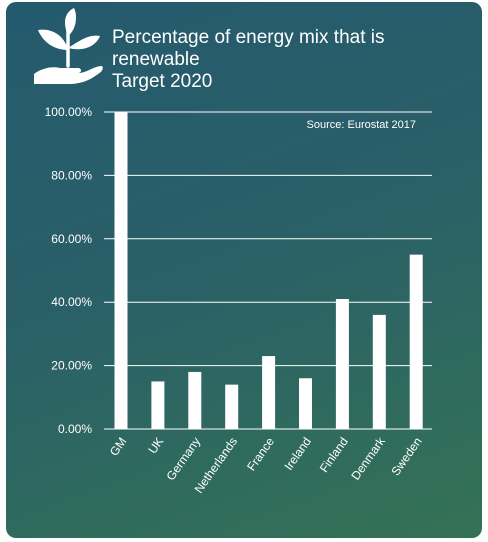 The height and width of the screenshot is (542, 488). I want to click on bar-uk, so click(158, 405).